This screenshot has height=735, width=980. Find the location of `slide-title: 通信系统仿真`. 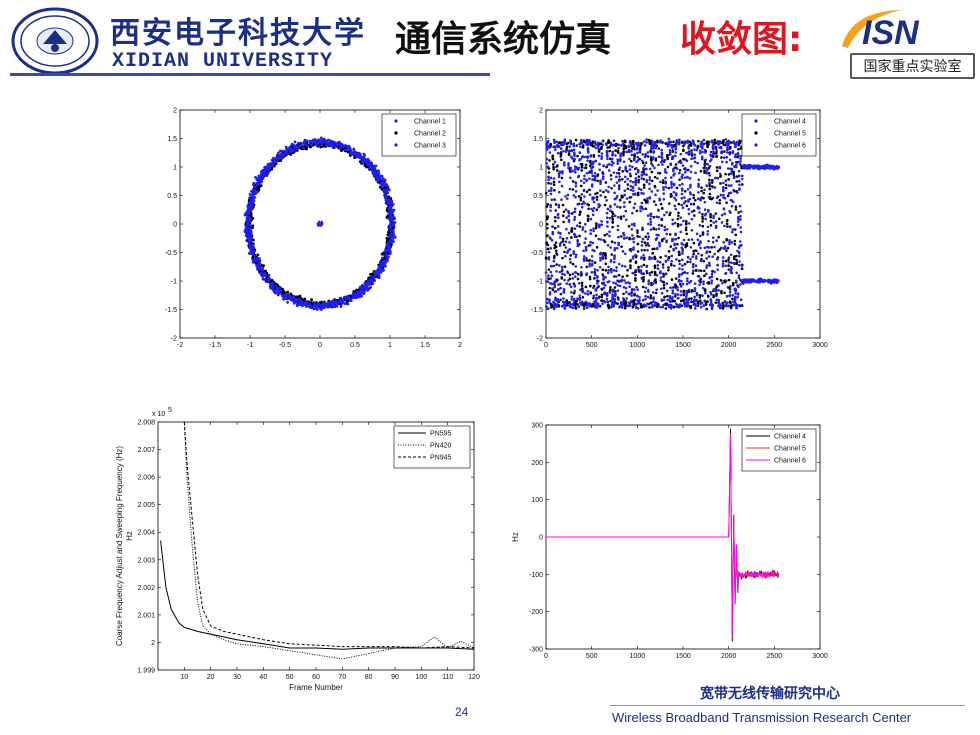

slide-title: 通信系统仿真 is located at coordinates (503, 39).